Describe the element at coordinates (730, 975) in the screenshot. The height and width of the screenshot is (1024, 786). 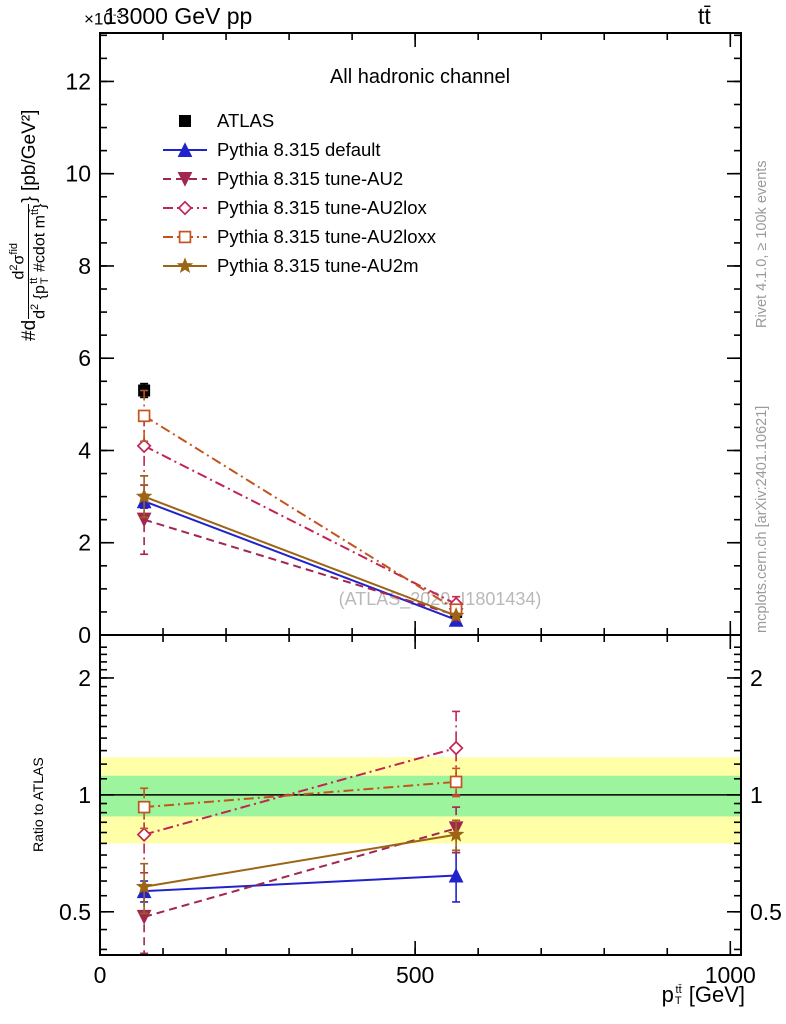
I see `x-tick-label: 1000` at that location.